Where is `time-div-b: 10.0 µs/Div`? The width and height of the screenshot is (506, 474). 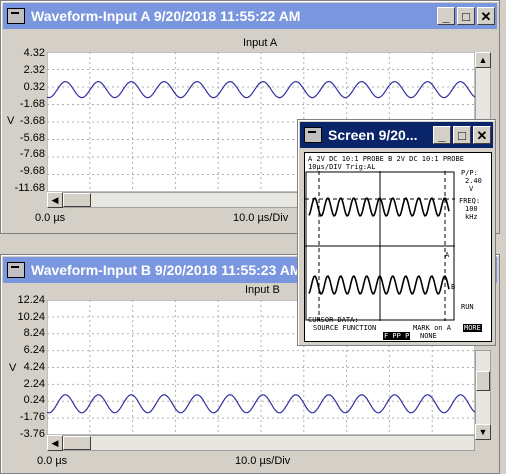 time-div-b: 10.0 µs/Div is located at coordinates (263, 461).